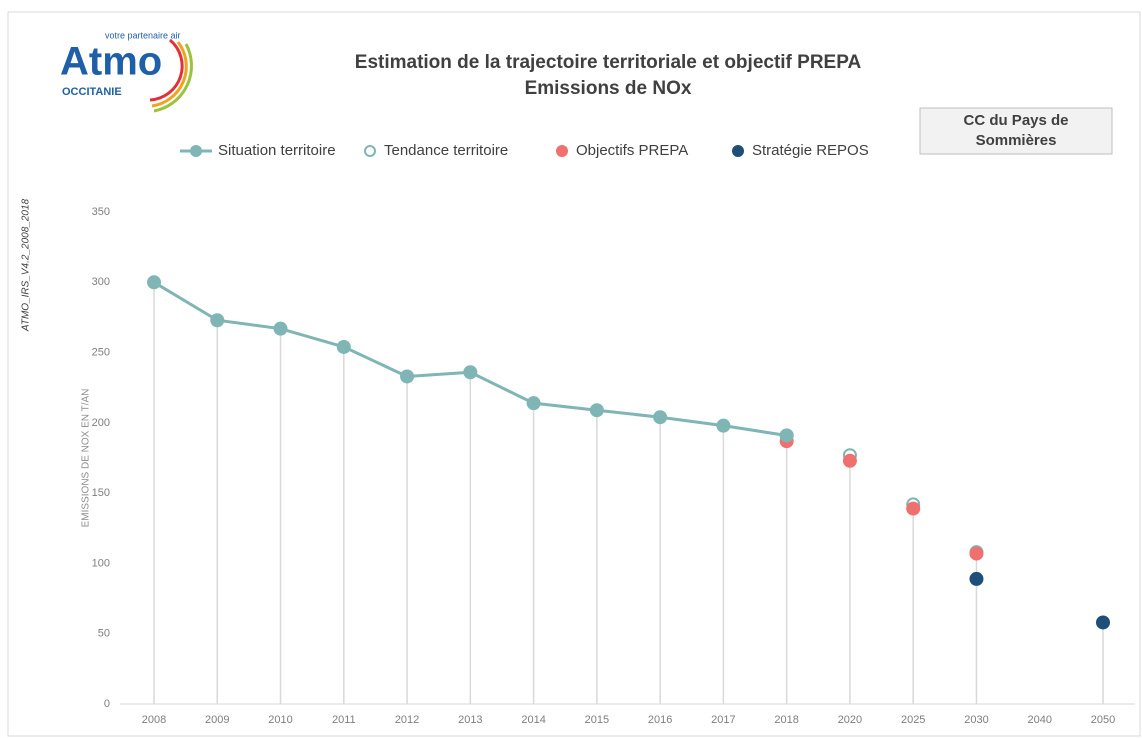 The image size is (1142, 738). Describe the element at coordinates (217, 720) in the screenshot. I see `x-tick-label: 2009` at that location.